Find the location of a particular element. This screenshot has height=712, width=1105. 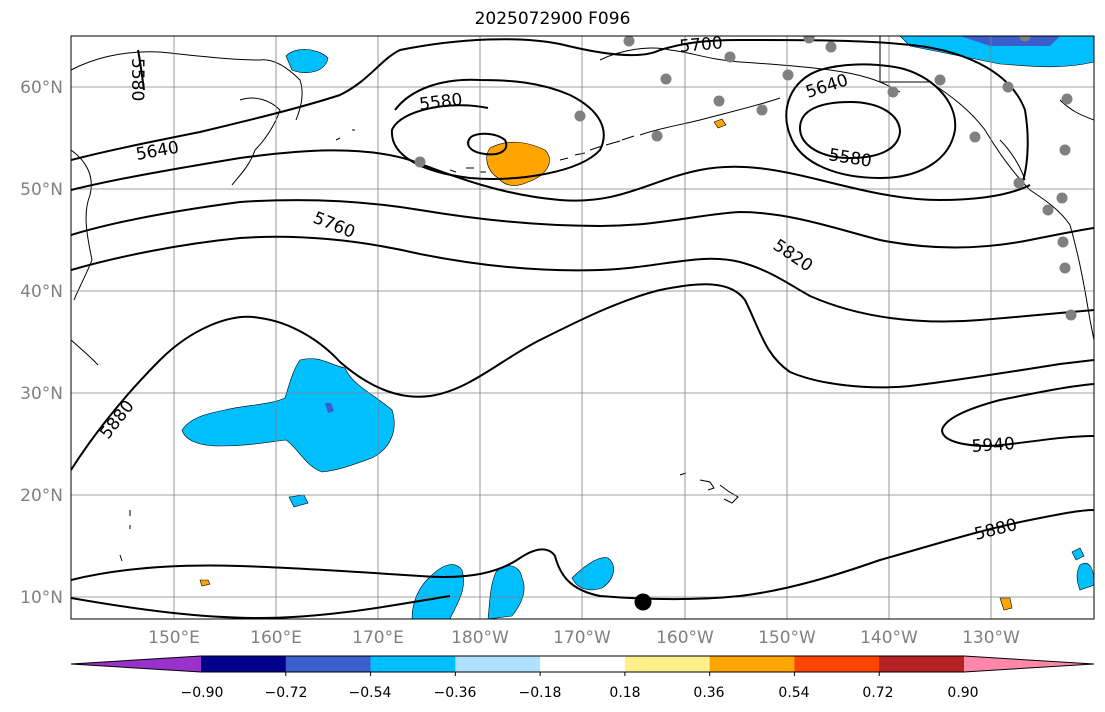

colorbar-tick-label: −0.18 is located at coordinates (540, 693).